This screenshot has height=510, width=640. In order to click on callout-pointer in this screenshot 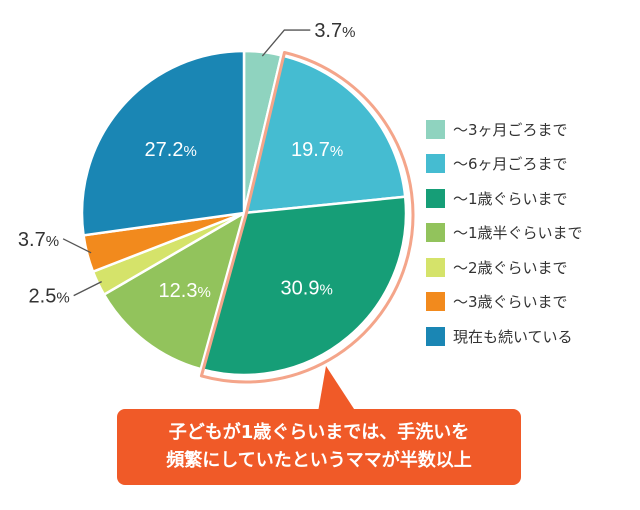, I will do `click(337, 389)`.